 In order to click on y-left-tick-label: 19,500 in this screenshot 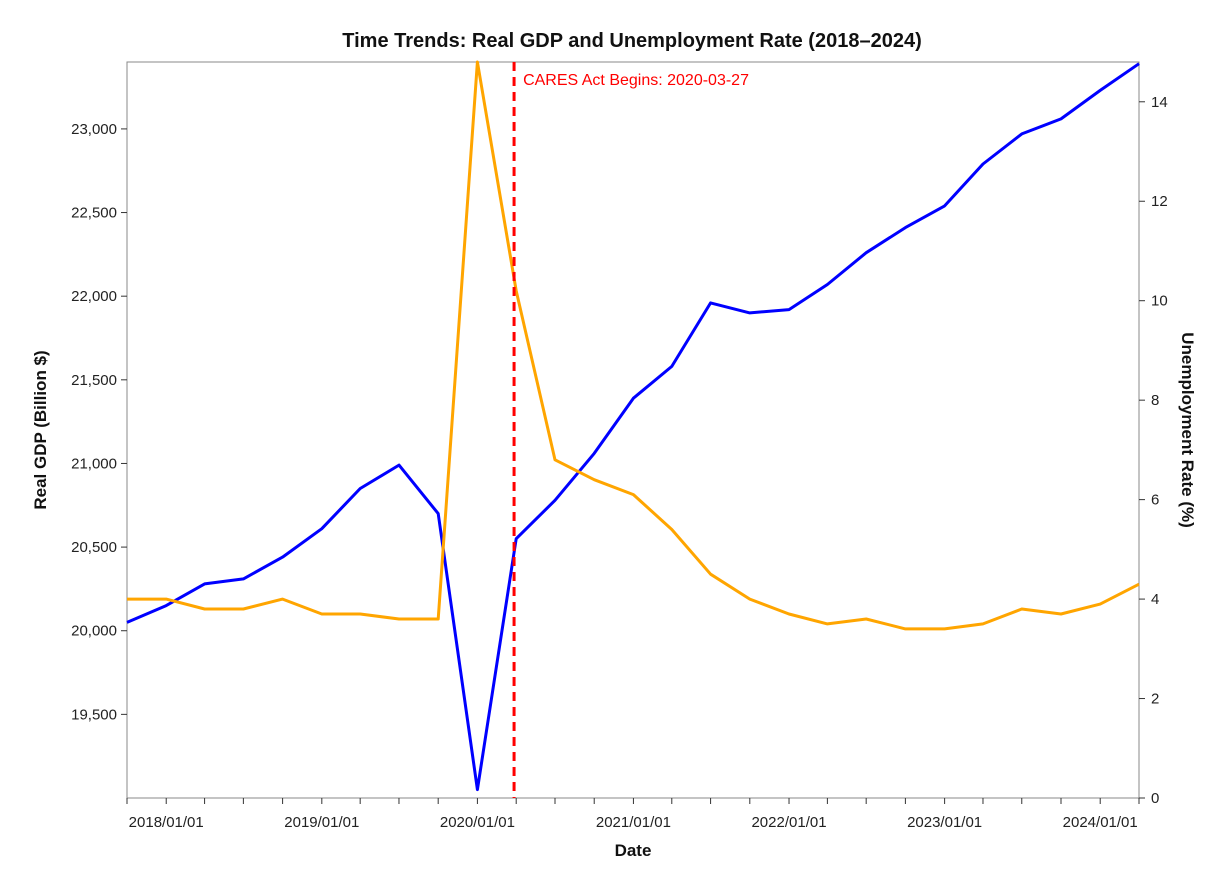, I will do `click(94, 714)`.